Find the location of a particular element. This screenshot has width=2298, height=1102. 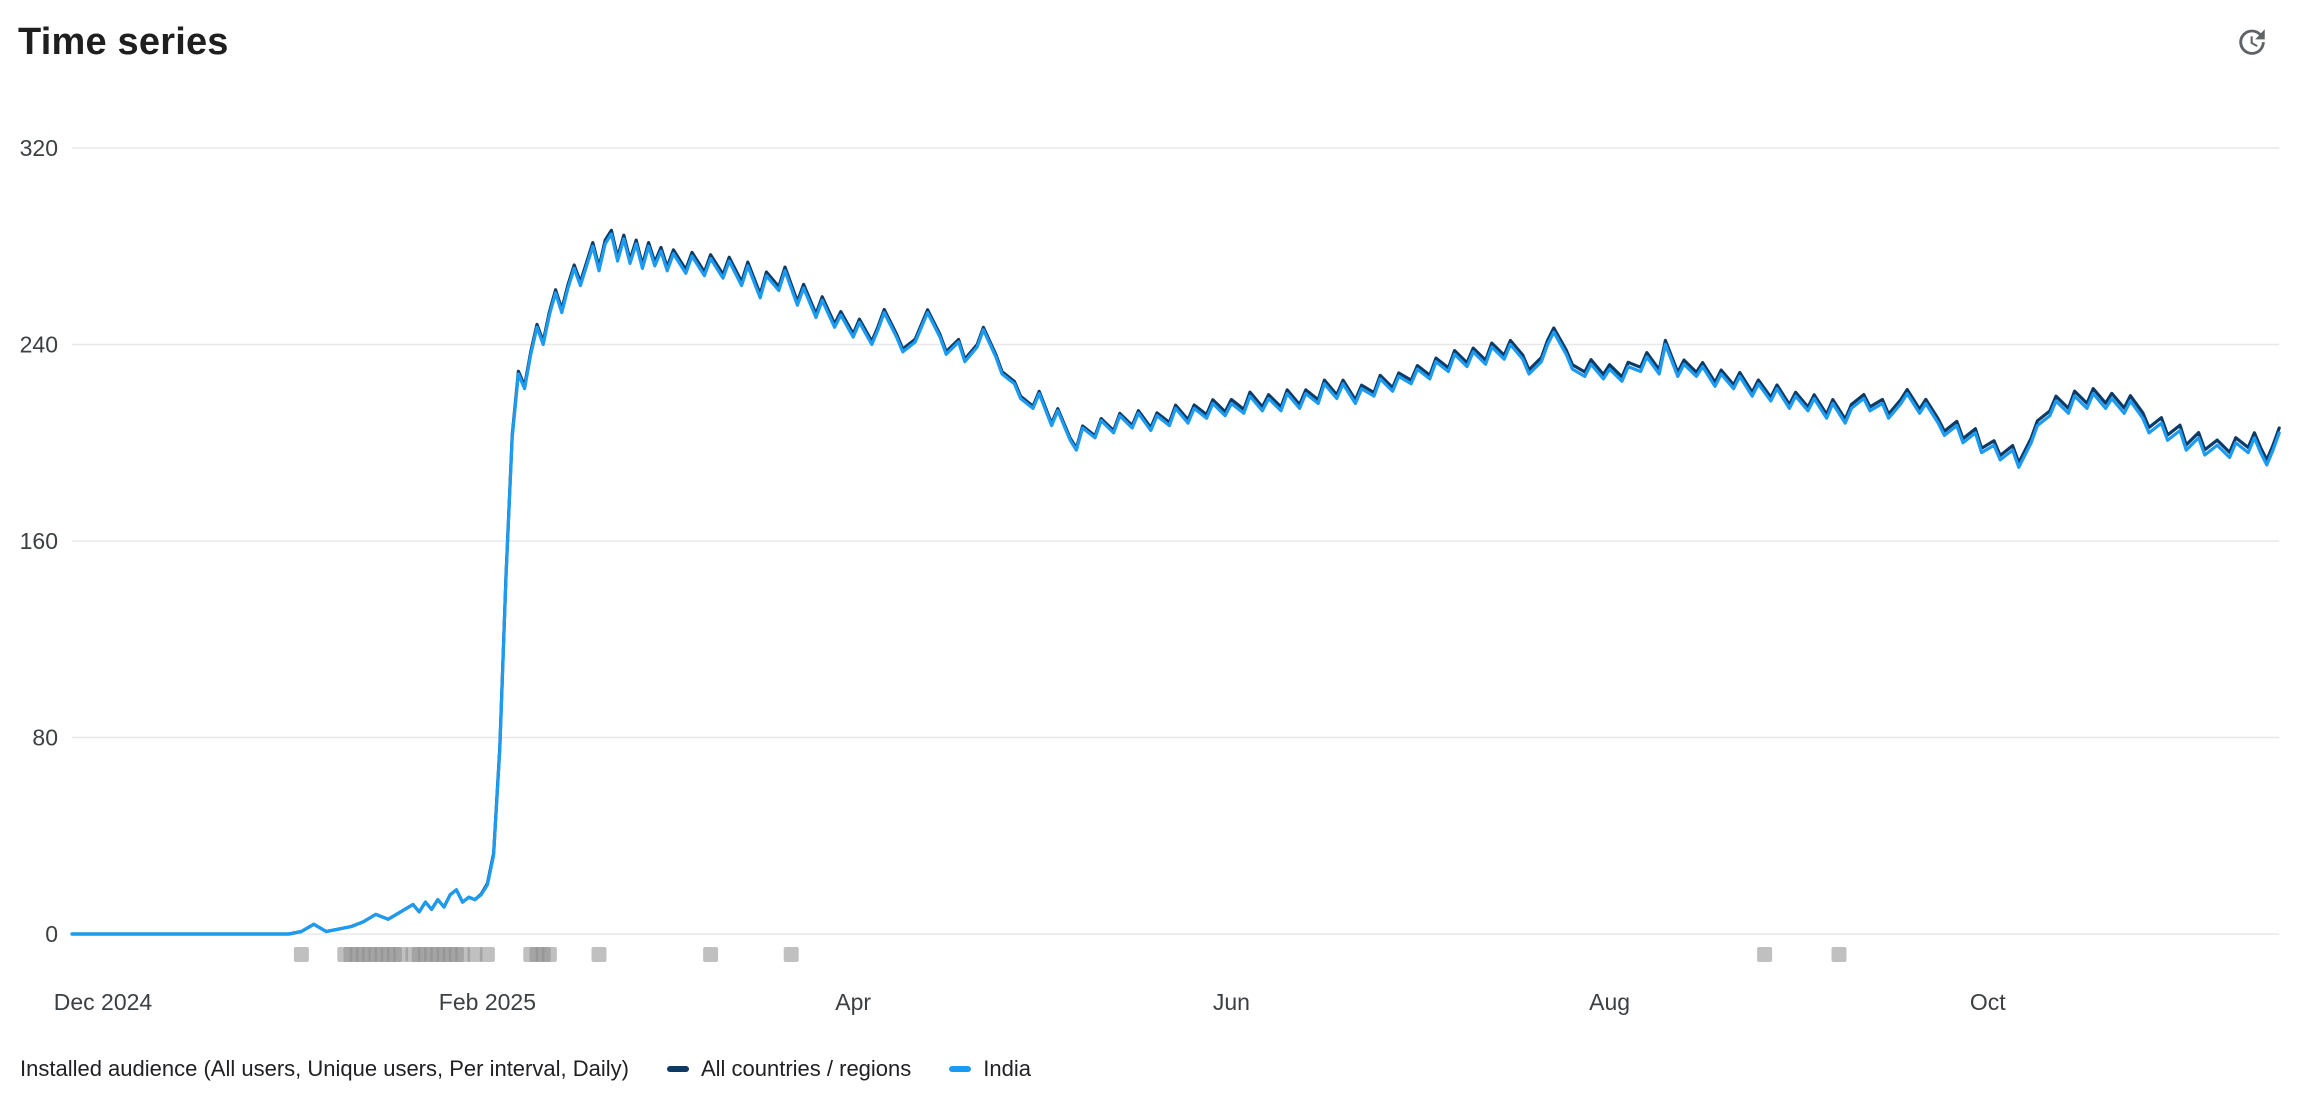

y-axis-tick-label: 160 is located at coordinates (39, 541).